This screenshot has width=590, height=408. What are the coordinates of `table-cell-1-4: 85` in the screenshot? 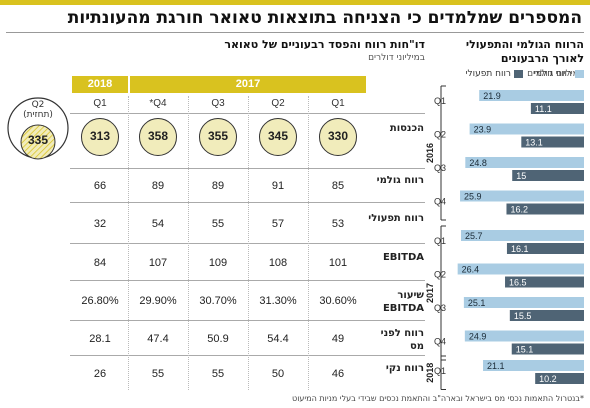 It's located at (338, 186).